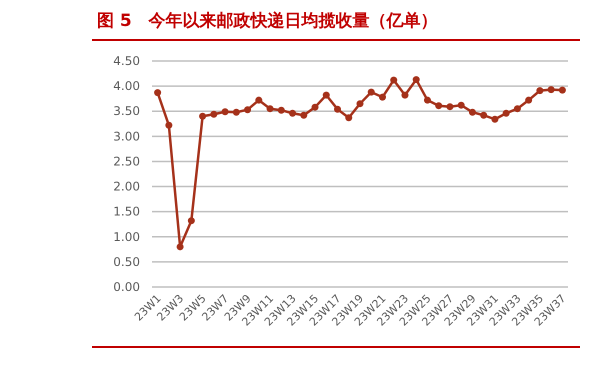  I want to click on y-tick-label: 3.00, so click(126, 136).